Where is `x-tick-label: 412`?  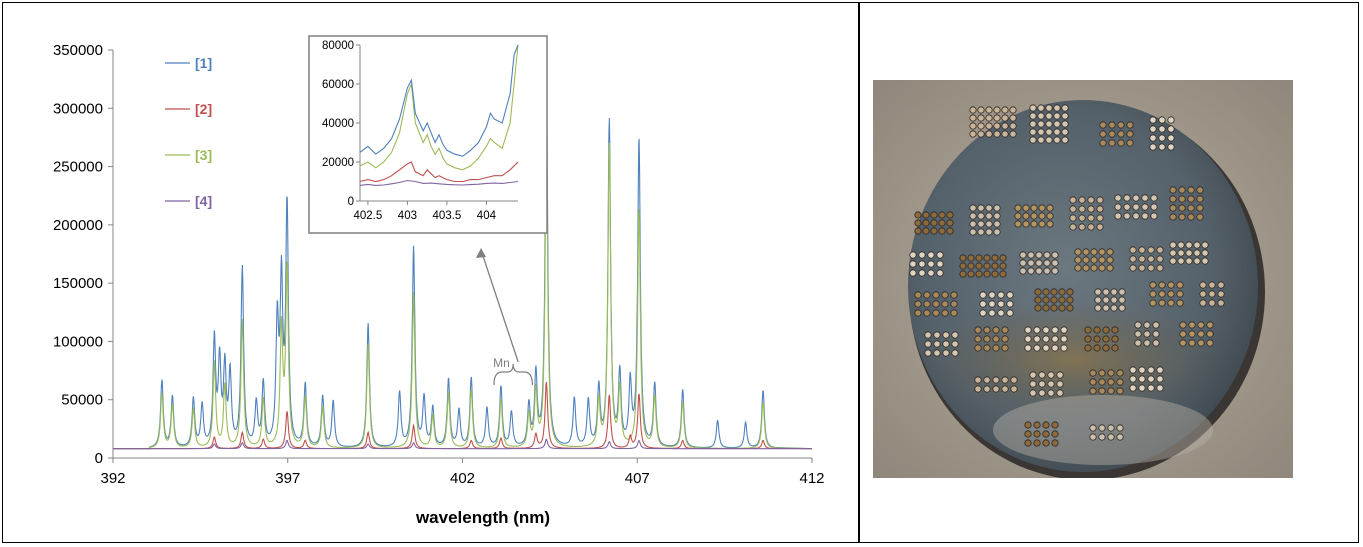 x-tick-label: 412 is located at coordinates (811, 478).